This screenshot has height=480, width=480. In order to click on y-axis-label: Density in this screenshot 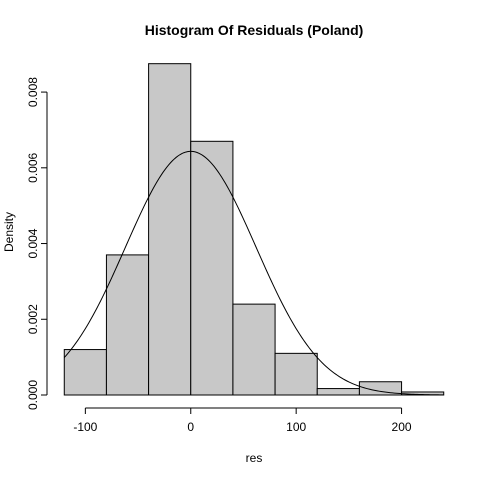, I will do `click(9, 232)`.